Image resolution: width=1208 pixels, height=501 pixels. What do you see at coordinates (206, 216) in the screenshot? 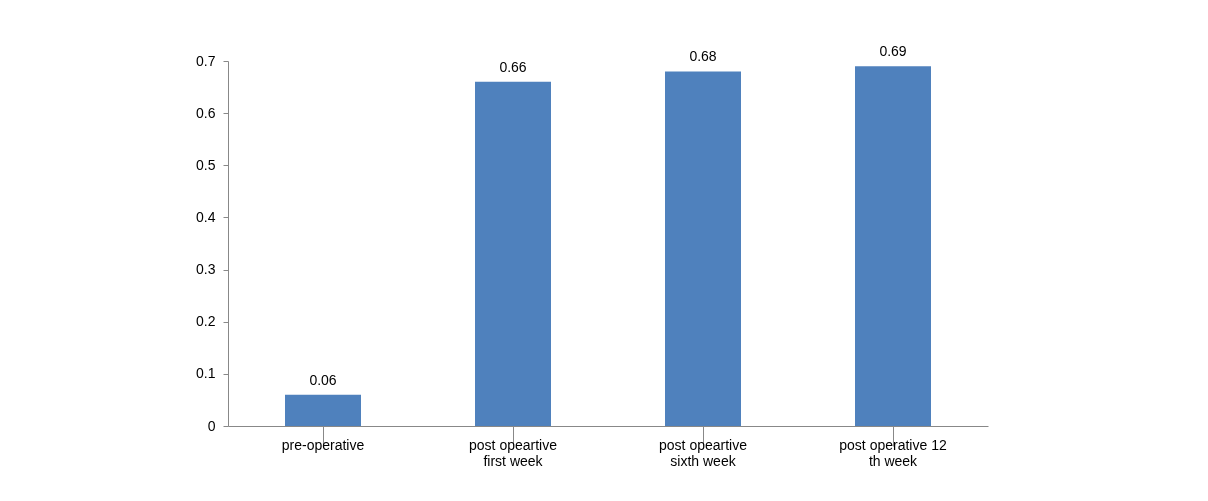
I see `y-tick-label: 0.4` at bounding box center [206, 216].